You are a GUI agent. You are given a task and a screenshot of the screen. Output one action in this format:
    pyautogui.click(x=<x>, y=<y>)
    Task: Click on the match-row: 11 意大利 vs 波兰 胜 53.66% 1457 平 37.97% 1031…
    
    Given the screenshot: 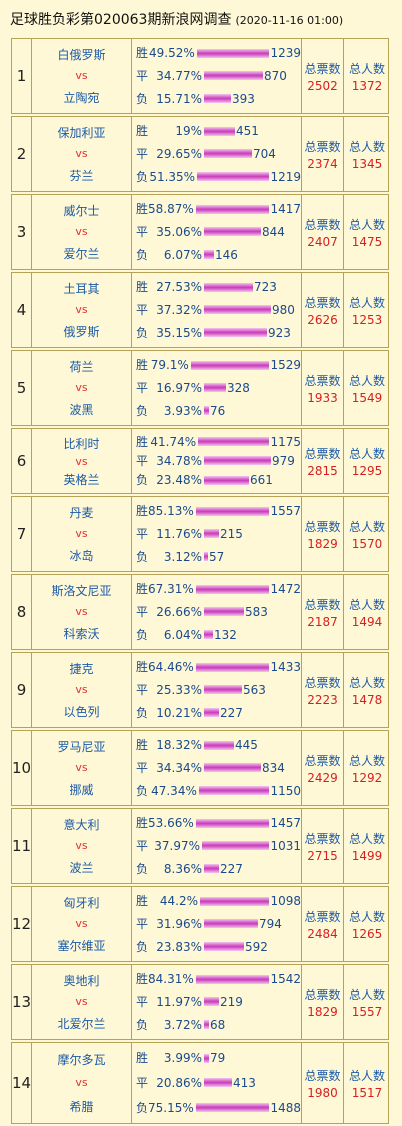 What is the action you would take?
    pyautogui.click(x=200, y=846)
    